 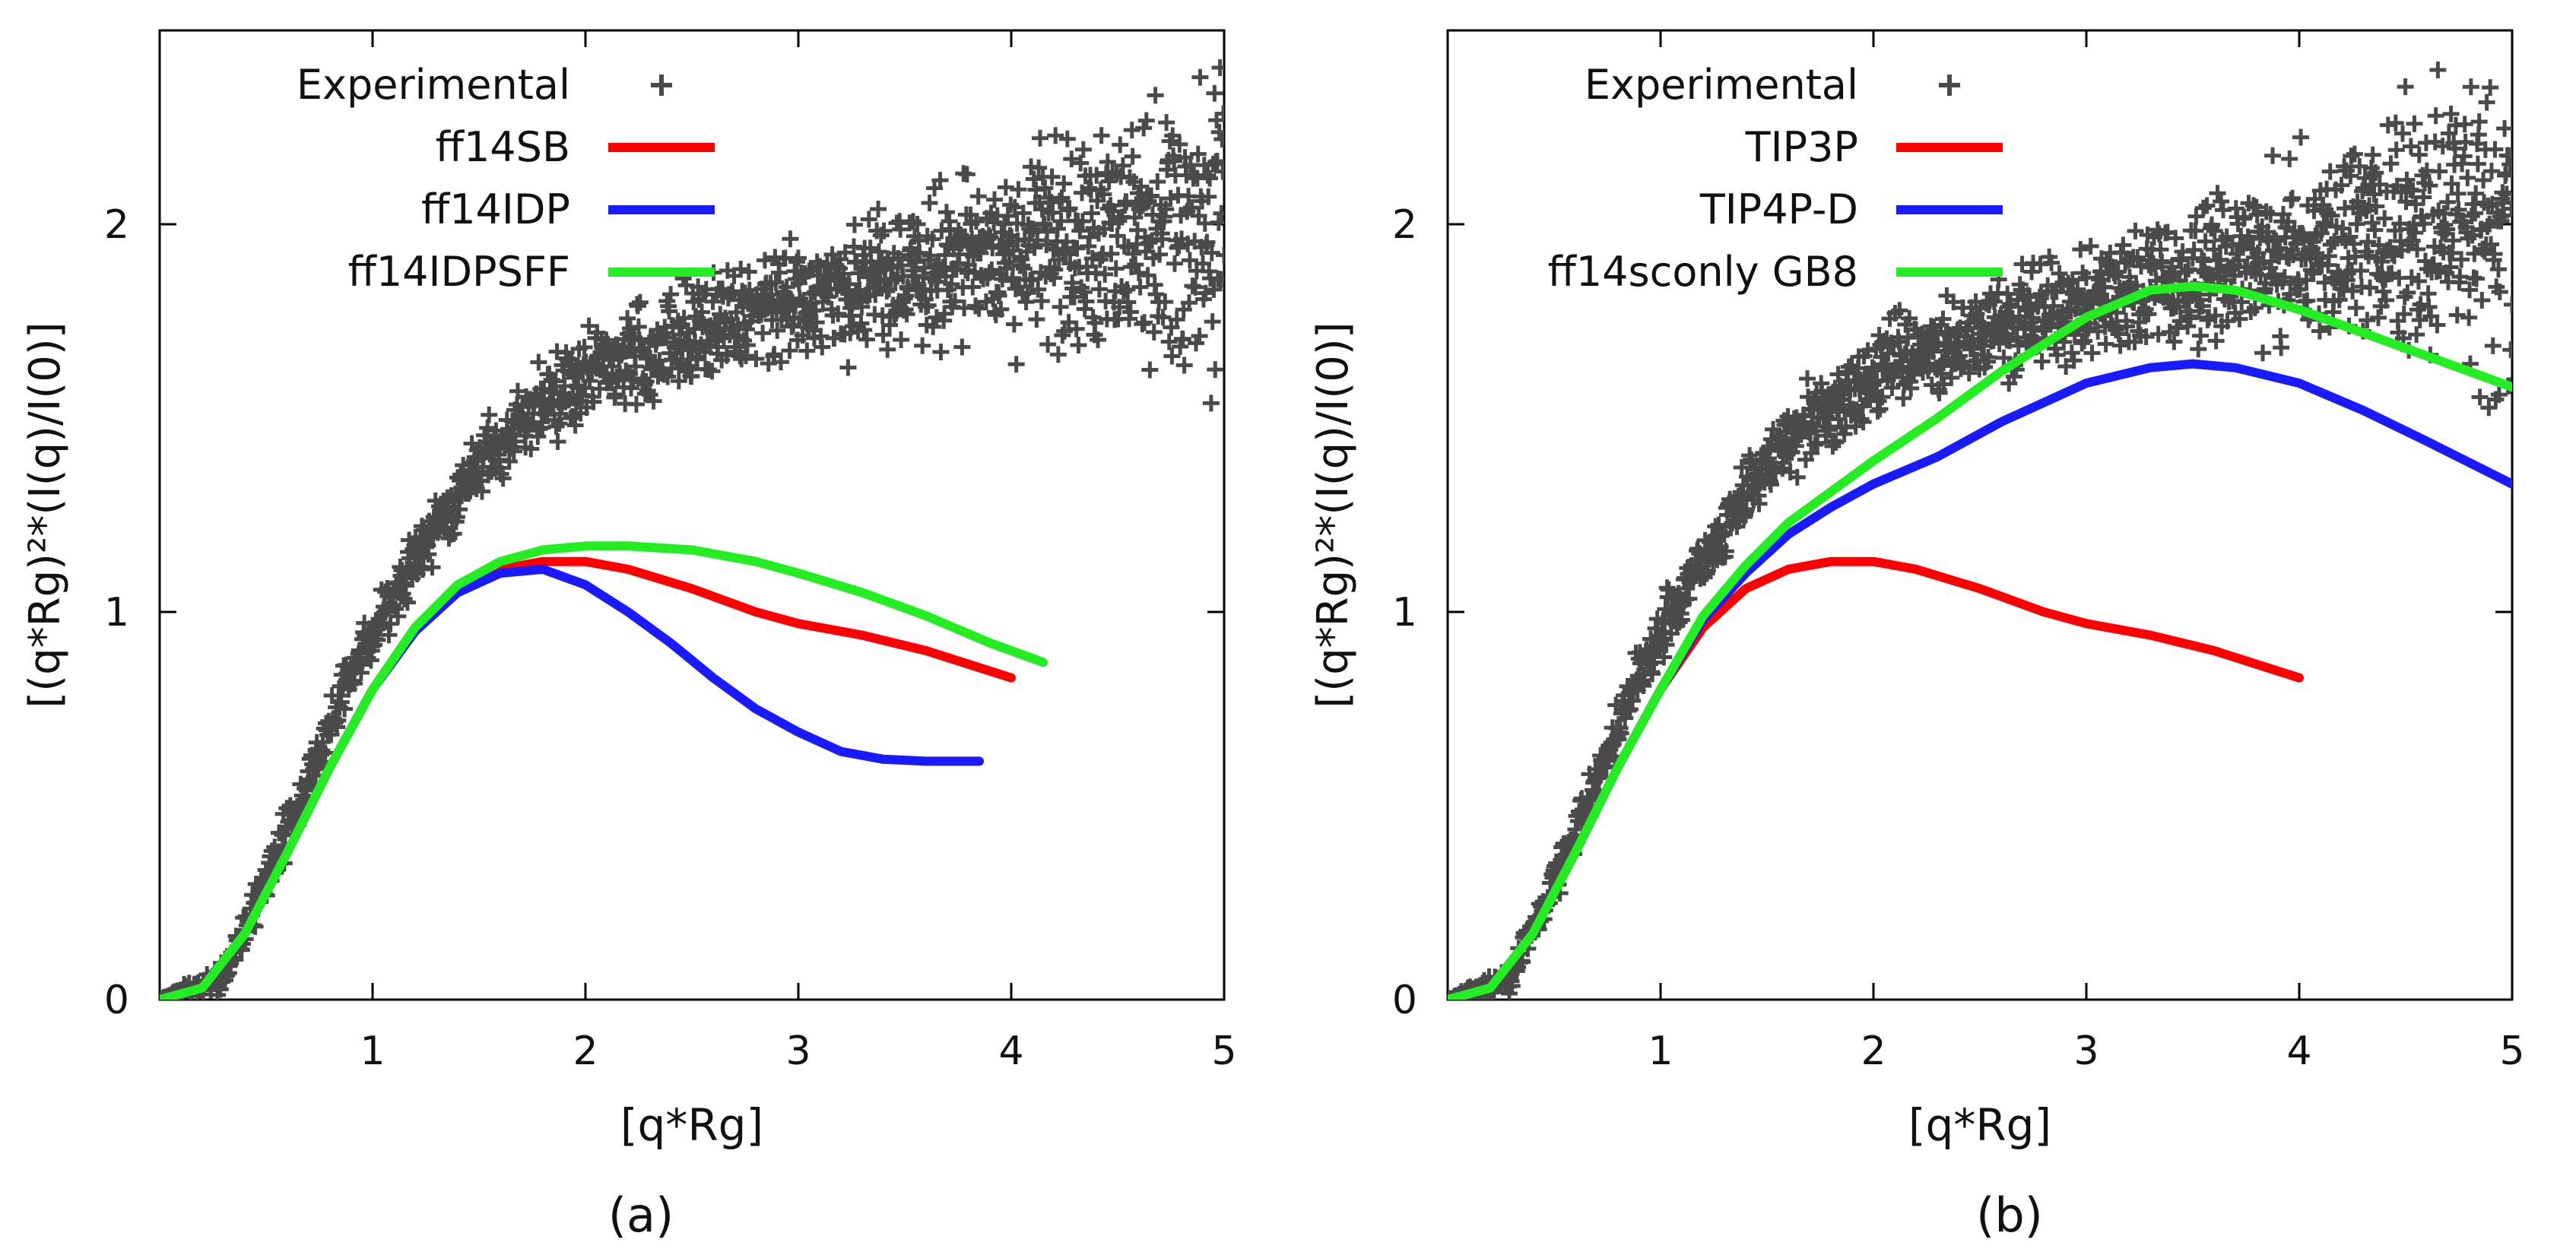 What do you see at coordinates (2298, 1051) in the screenshot?
I see `x-tick-label: 4` at bounding box center [2298, 1051].